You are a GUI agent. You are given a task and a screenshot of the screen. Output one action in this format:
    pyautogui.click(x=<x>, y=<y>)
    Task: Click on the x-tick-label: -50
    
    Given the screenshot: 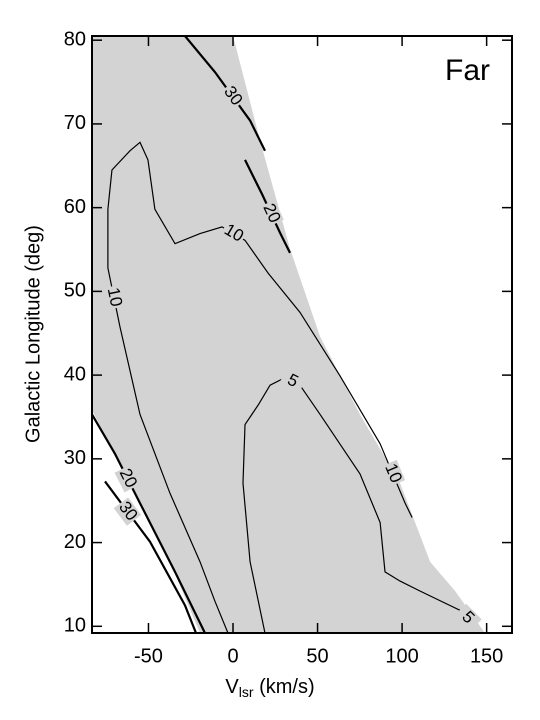 What is the action you would take?
    pyautogui.click(x=148, y=656)
    